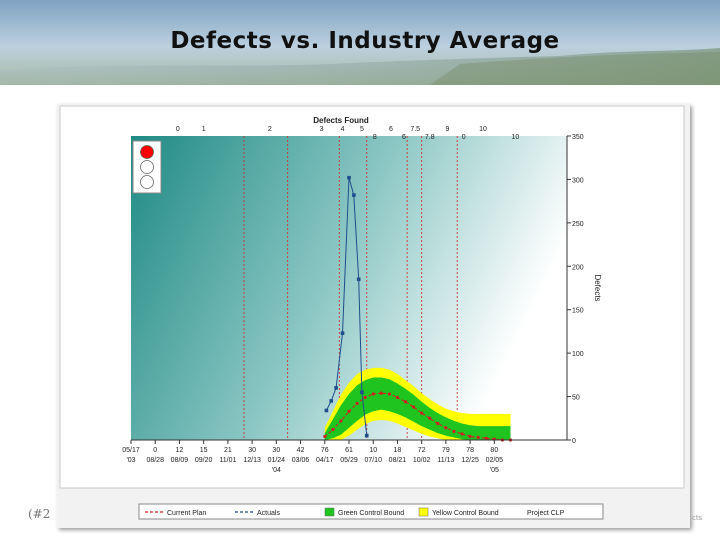 The image size is (720, 540). Describe the element at coordinates (180, 460) in the screenshot. I see `x-tick-label-date-2: 08/09` at that location.